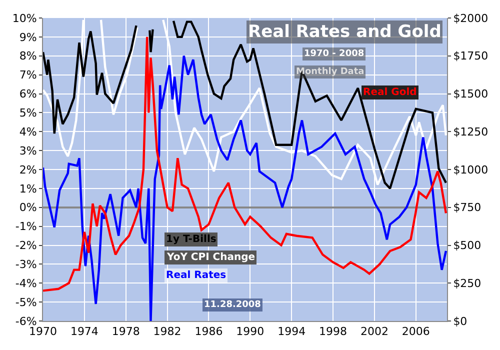  I want to click on x-tick-label: 1970, so click(43, 331).